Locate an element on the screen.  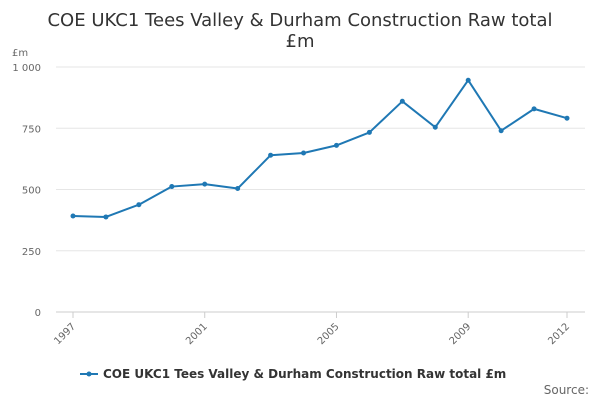
y-axis-ticks: 0 250 500 750 1 000 is located at coordinates (26, 191).